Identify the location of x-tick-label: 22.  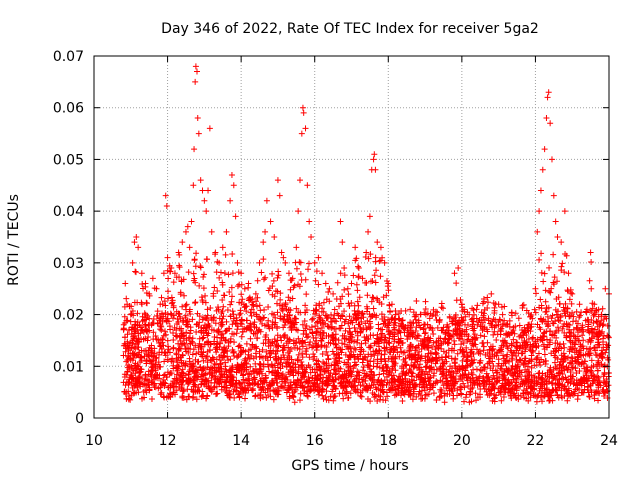
(536, 441).